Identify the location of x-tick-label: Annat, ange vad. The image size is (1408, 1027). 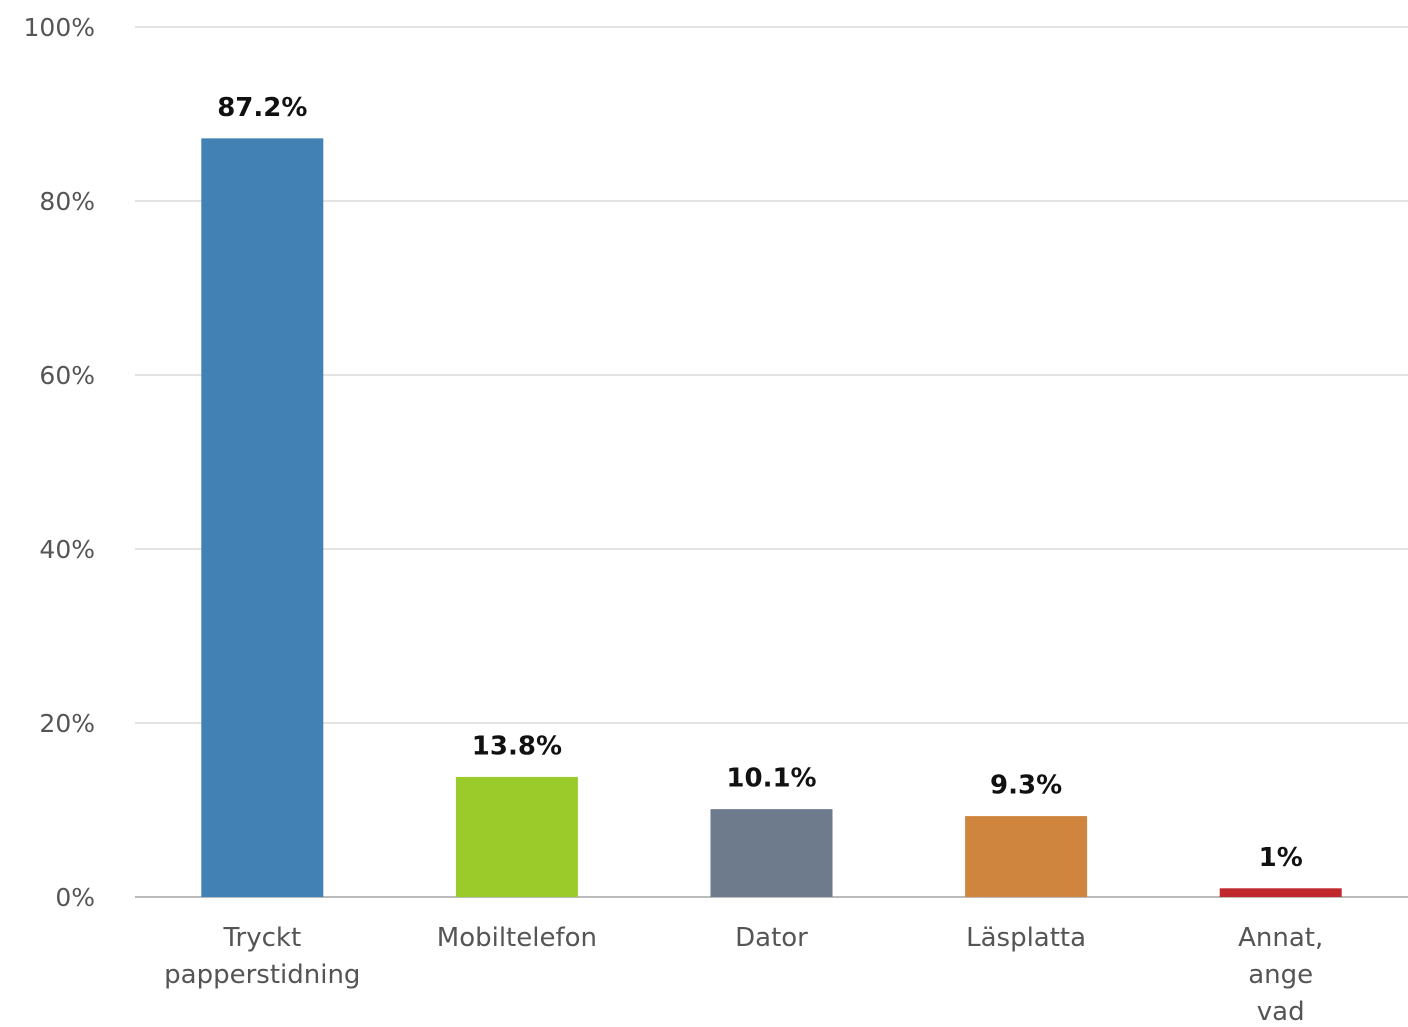
(1281, 975).